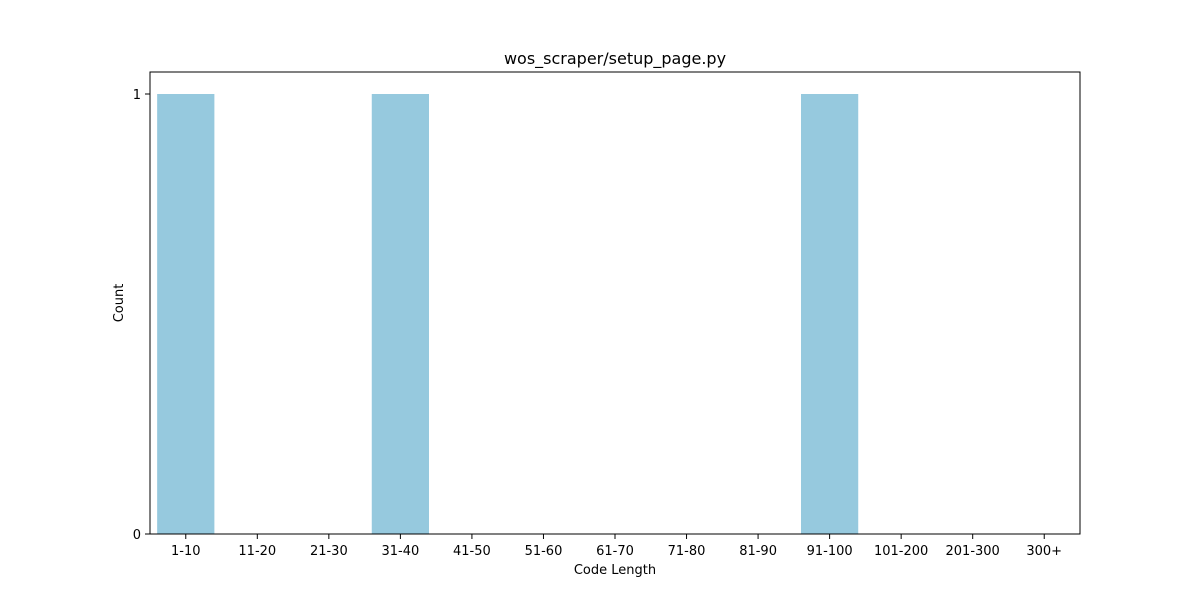  I want to click on x-tick-label: 31-40, so click(400, 551).